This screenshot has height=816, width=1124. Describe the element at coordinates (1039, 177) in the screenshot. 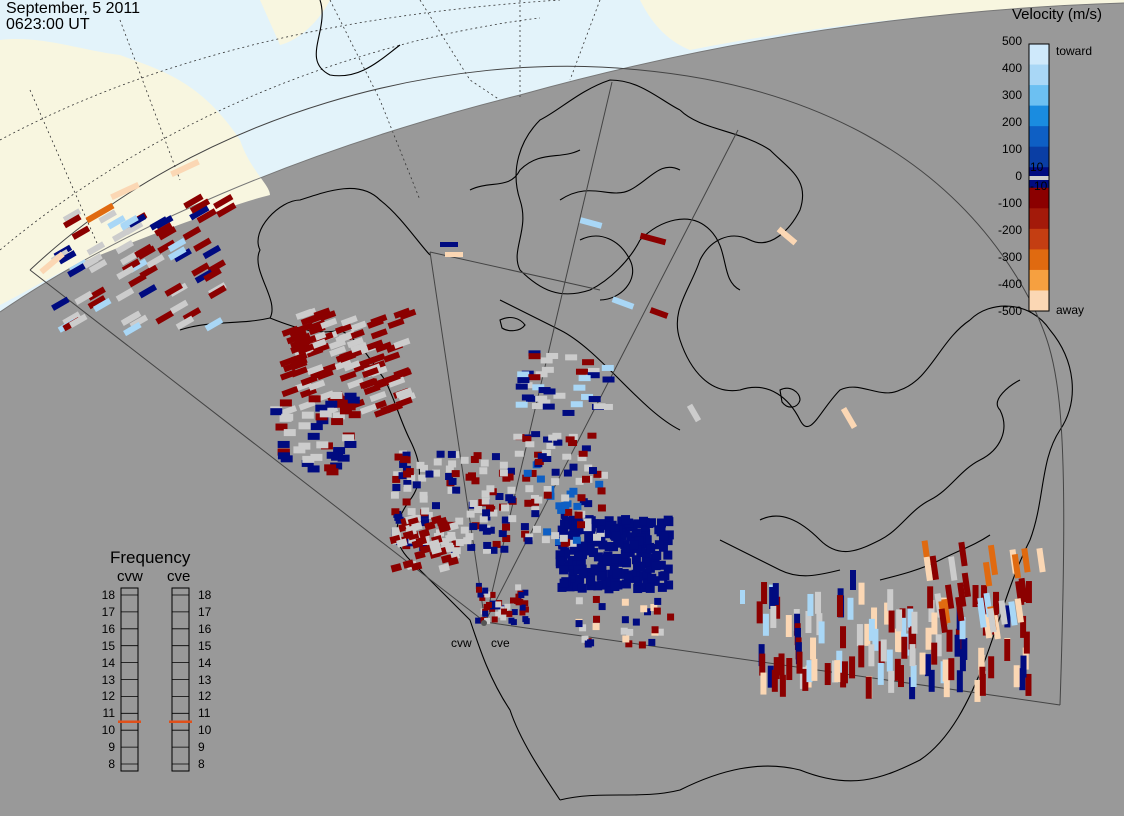

I see `colorbar-border` at that location.